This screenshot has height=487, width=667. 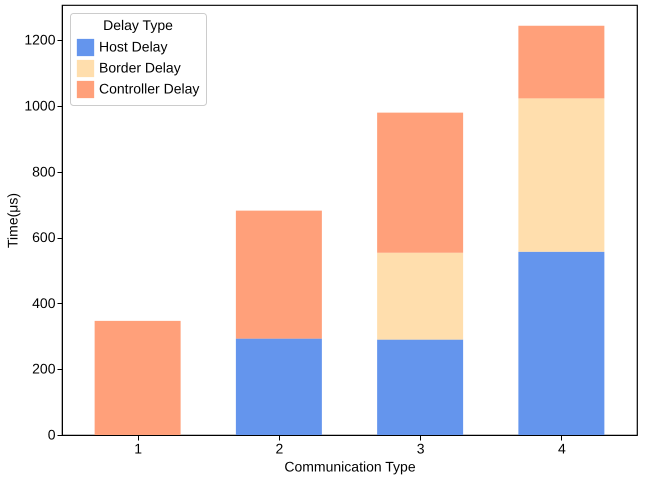 I want to click on x-tick-label: 2, so click(x=279, y=448).